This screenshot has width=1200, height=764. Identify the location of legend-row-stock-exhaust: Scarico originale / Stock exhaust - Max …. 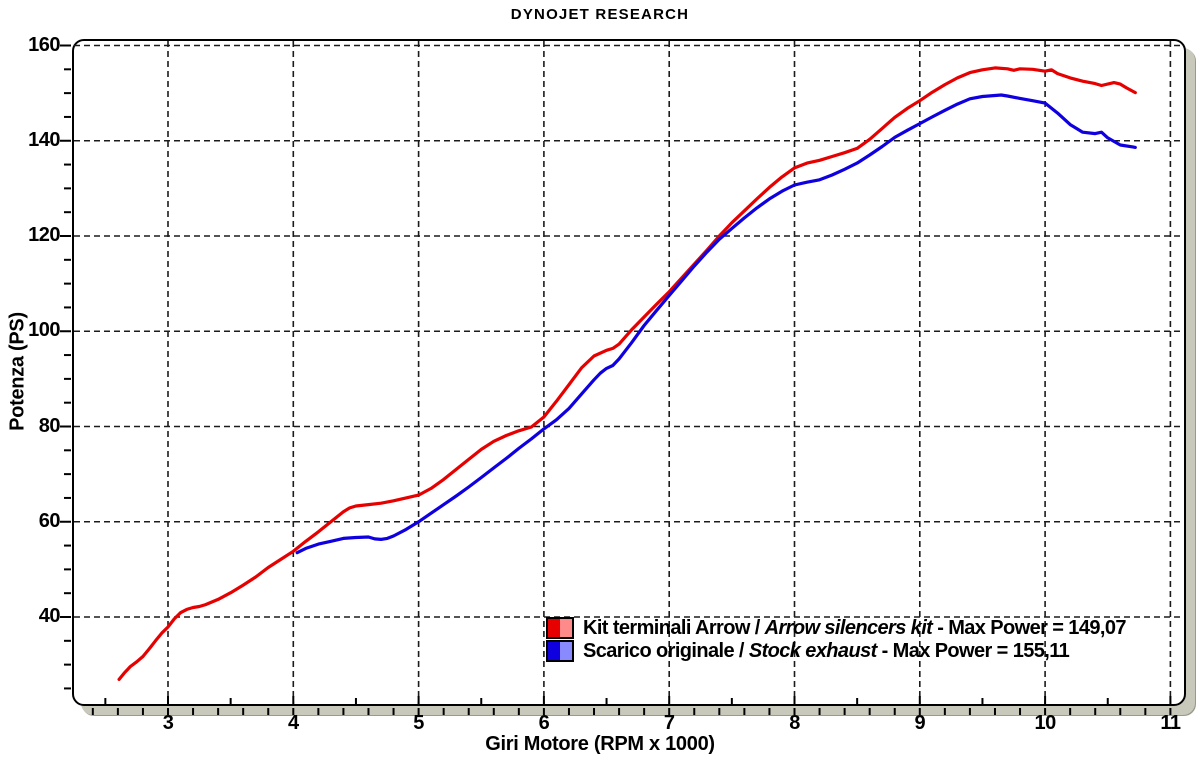
(836, 651).